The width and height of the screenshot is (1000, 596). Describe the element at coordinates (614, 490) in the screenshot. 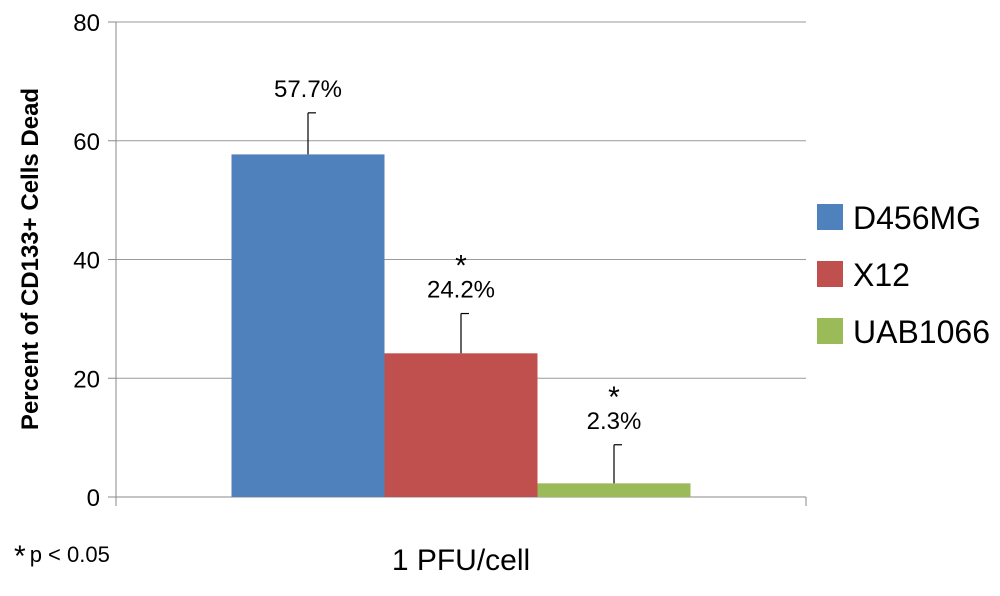

I see `bar-uab1066` at that location.